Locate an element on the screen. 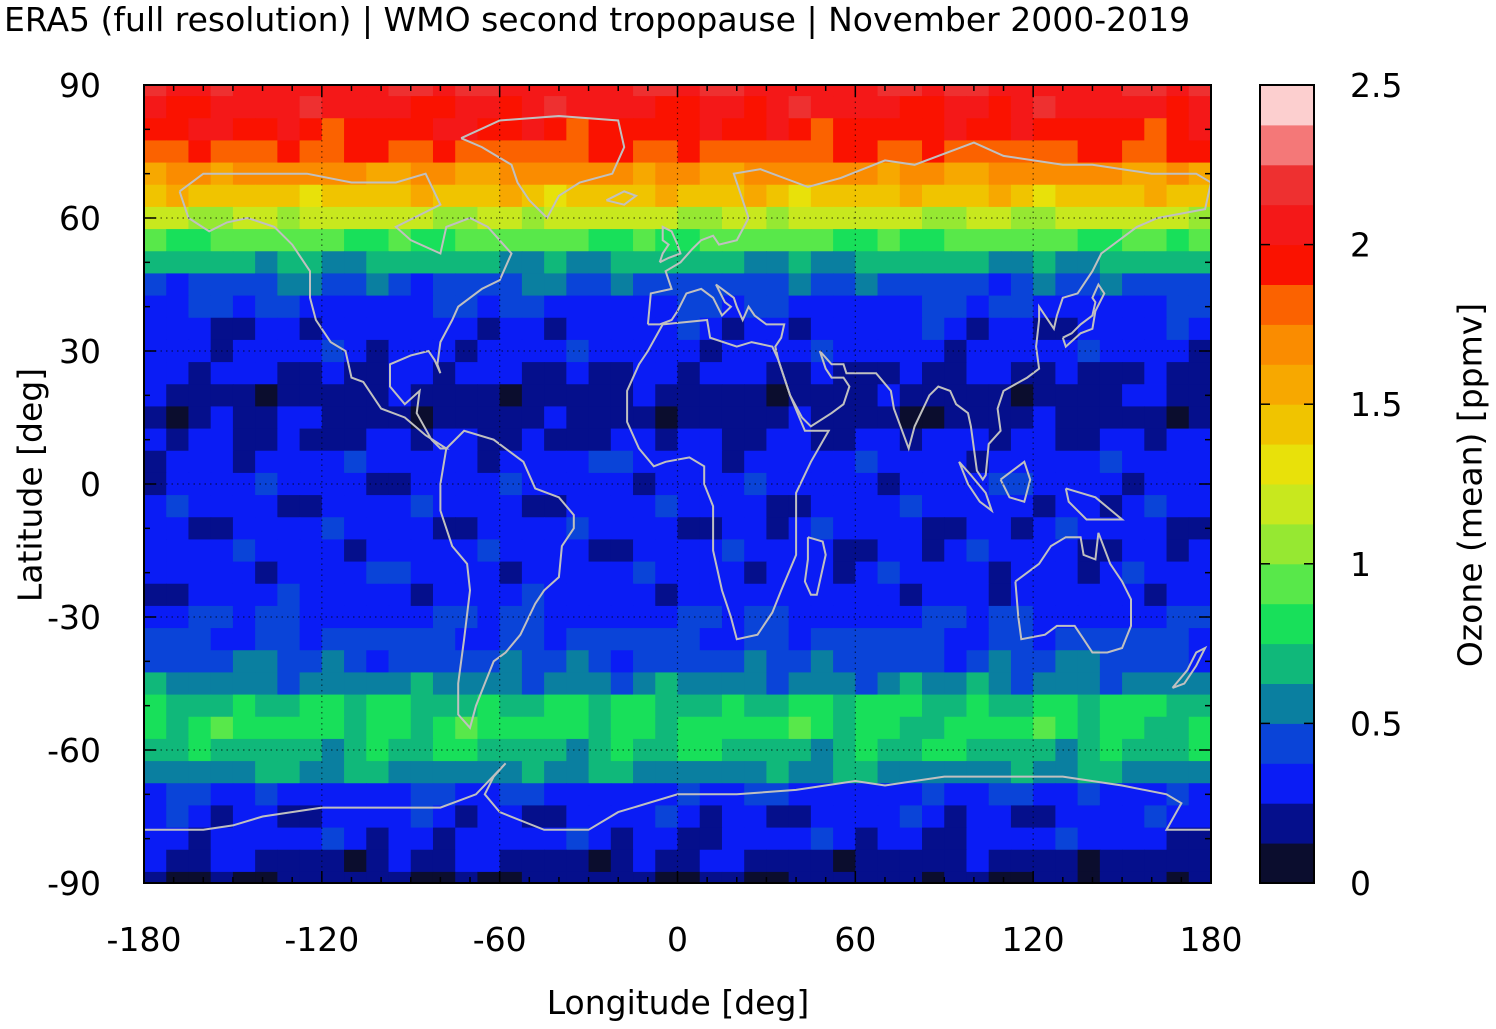  x-axis-label: Longitude [deg] is located at coordinates (678, 1002).